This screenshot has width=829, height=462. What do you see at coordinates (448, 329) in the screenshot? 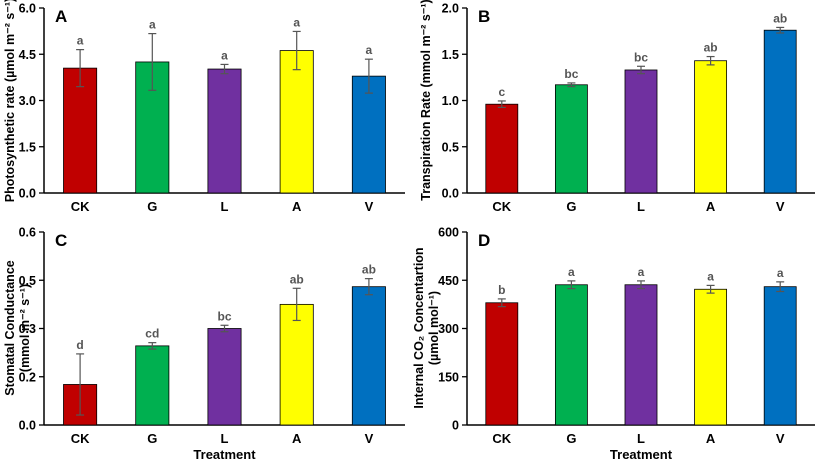
I see `y-tick-label: 300` at bounding box center [448, 329].